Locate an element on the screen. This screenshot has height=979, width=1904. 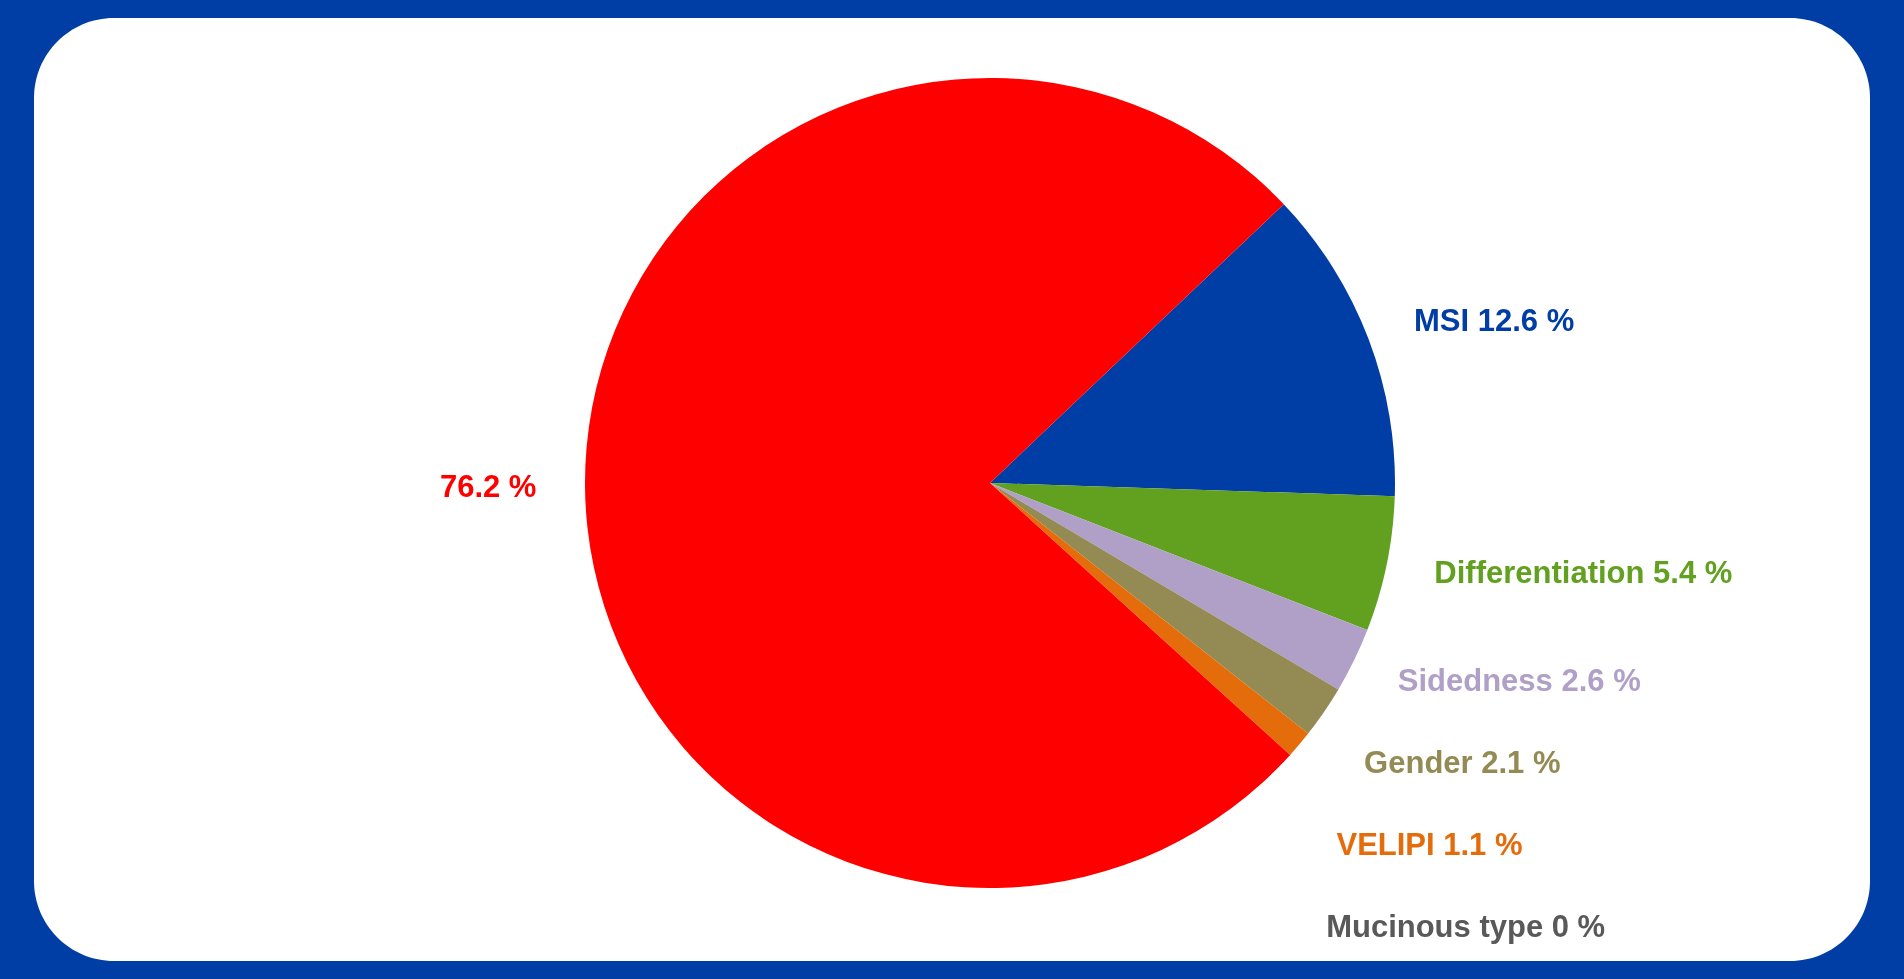
slice-label: Sidedness 2.6 % is located at coordinates (1519, 680).